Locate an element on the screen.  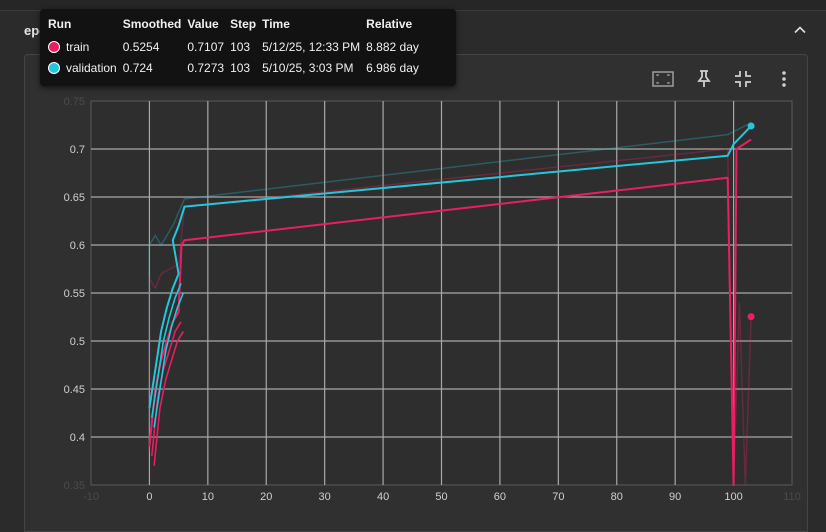
relative-value: 8.882 day is located at coordinates (392, 47).